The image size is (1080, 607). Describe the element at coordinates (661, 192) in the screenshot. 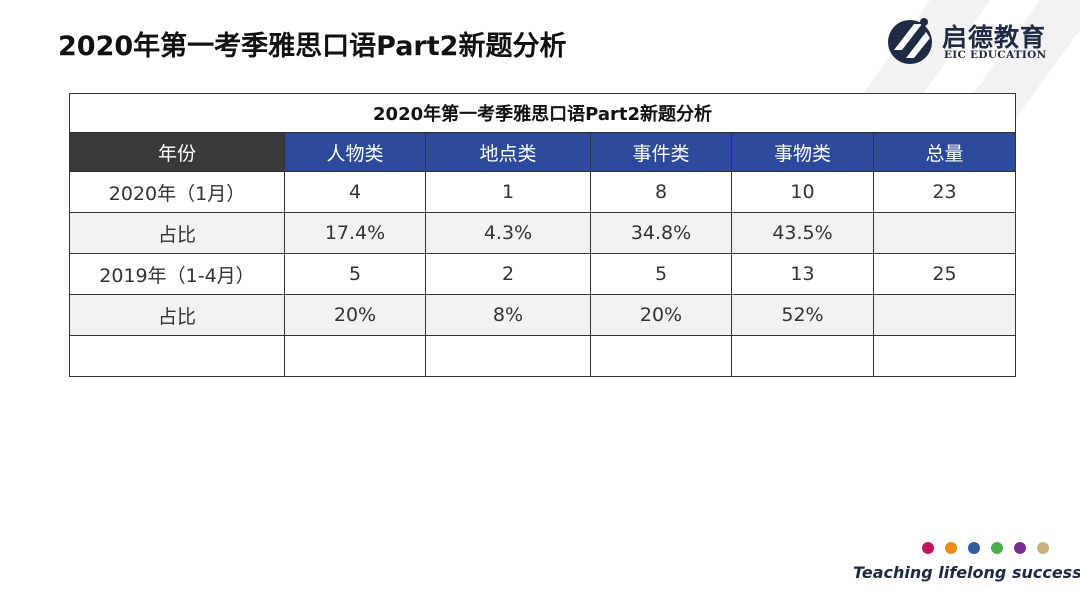

I see `table-cell: 8` at that location.